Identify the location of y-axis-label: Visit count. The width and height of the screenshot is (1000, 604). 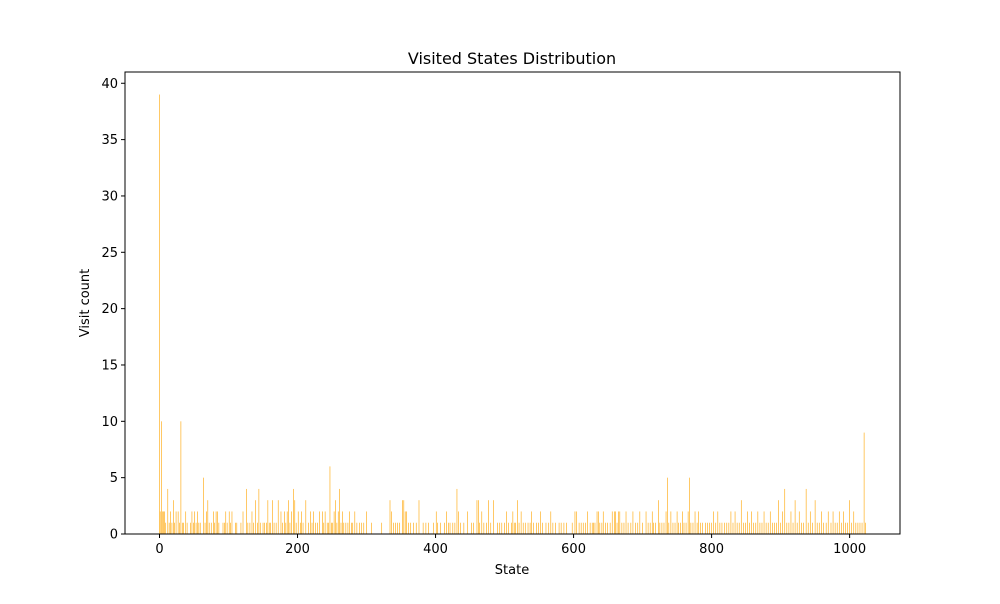
(85, 303).